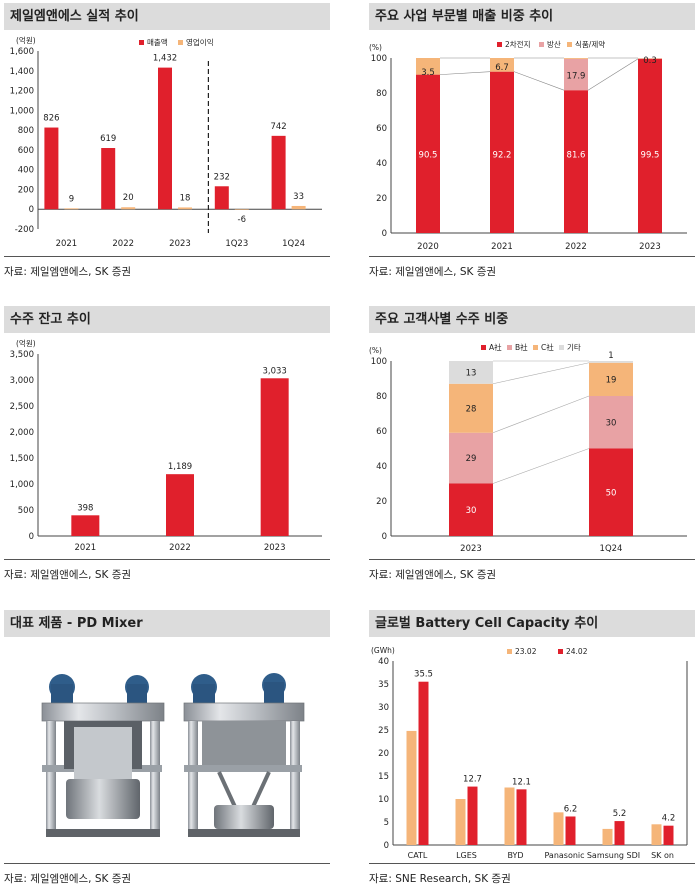 This screenshot has width=699, height=894. What do you see at coordinates (85, 525) in the screenshot?
I see `bar-backlog` at bounding box center [85, 525].